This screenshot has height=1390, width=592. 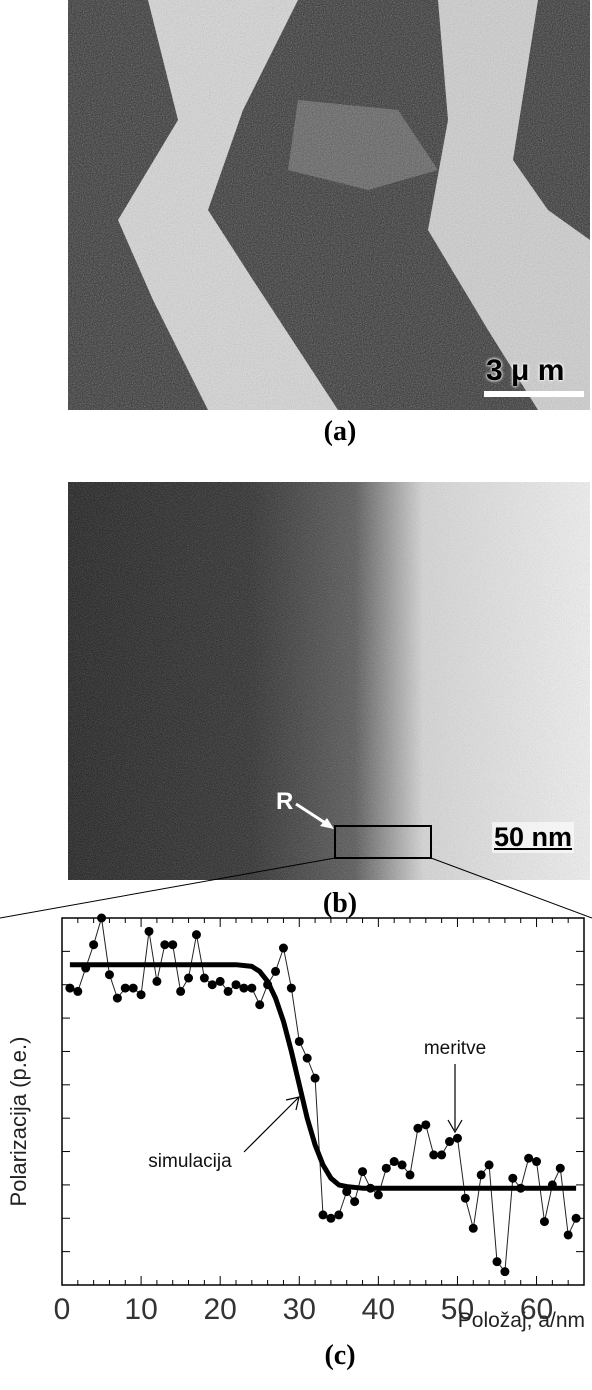 I want to click on x-axis-label: Položaj, a/nm, so click(x=521, y=1320).